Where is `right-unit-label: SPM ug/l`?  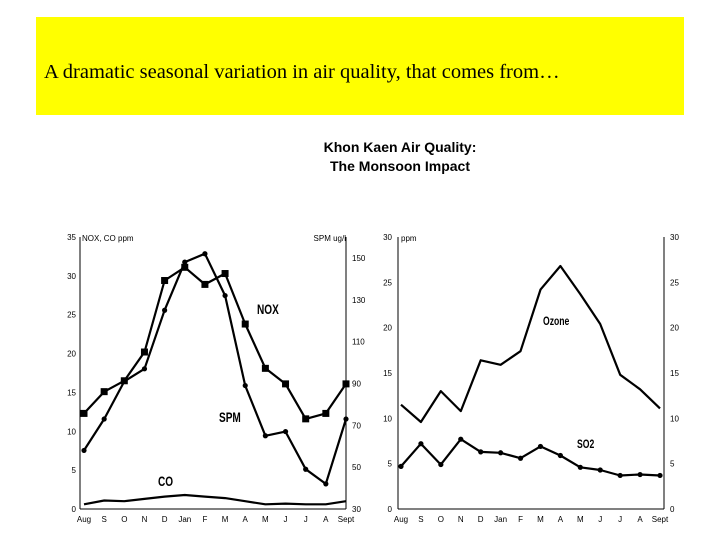
right-unit-label: SPM ug/l is located at coordinates (330, 238).